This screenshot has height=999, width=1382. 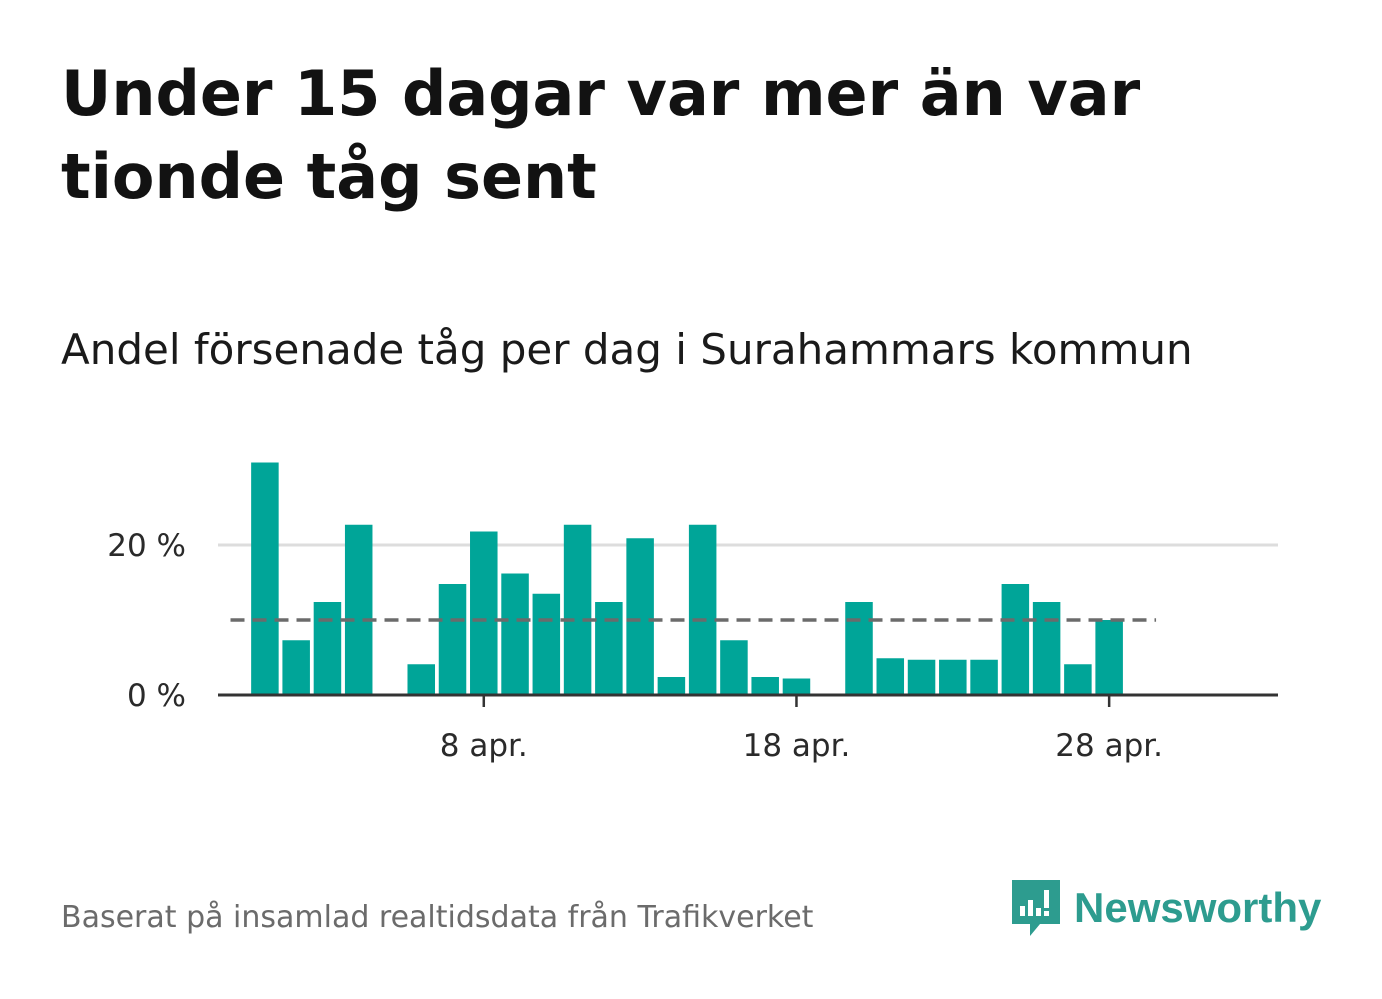 What do you see at coordinates (1109, 746) in the screenshot?
I see `x-tick-label: 28 apr.` at bounding box center [1109, 746].